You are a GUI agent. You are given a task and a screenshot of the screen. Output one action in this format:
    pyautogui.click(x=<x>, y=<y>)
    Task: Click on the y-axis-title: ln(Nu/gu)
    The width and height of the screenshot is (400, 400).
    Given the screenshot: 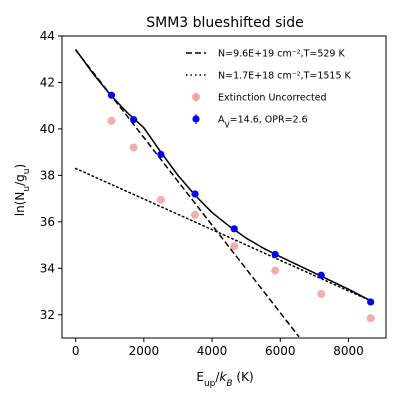 What is the action you would take?
    pyautogui.click(x=22, y=190)
    